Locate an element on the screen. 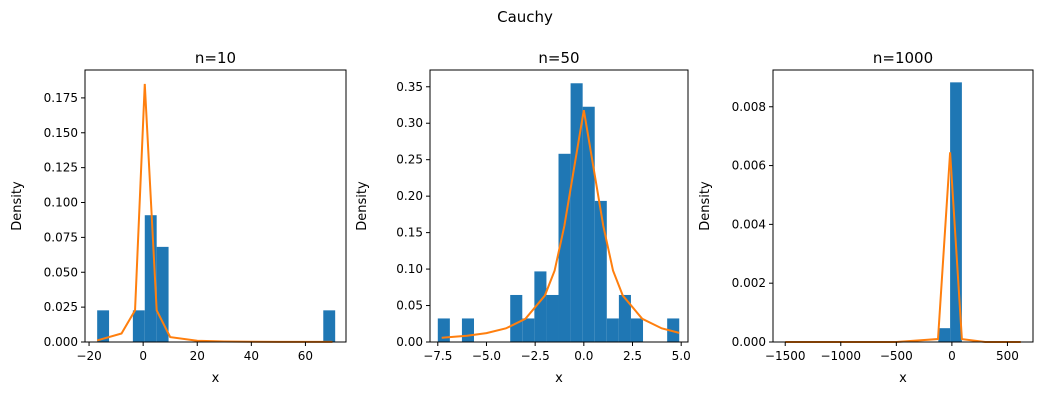 The image size is (1050, 400). y-tick-label: 0.30 is located at coordinates (409, 123).